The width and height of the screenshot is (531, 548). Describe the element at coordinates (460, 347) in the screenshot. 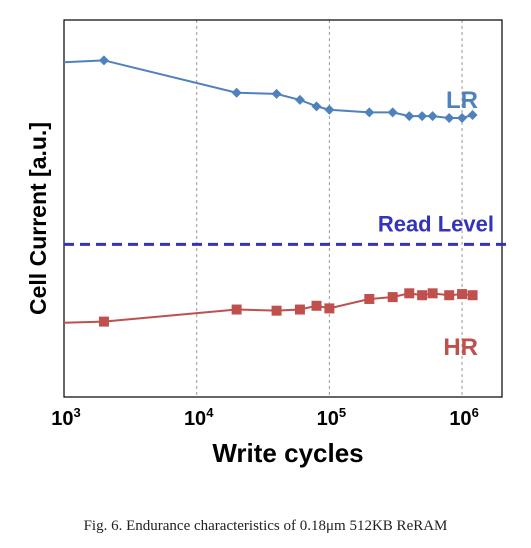

I see `series-label-hr: HR` at that location.